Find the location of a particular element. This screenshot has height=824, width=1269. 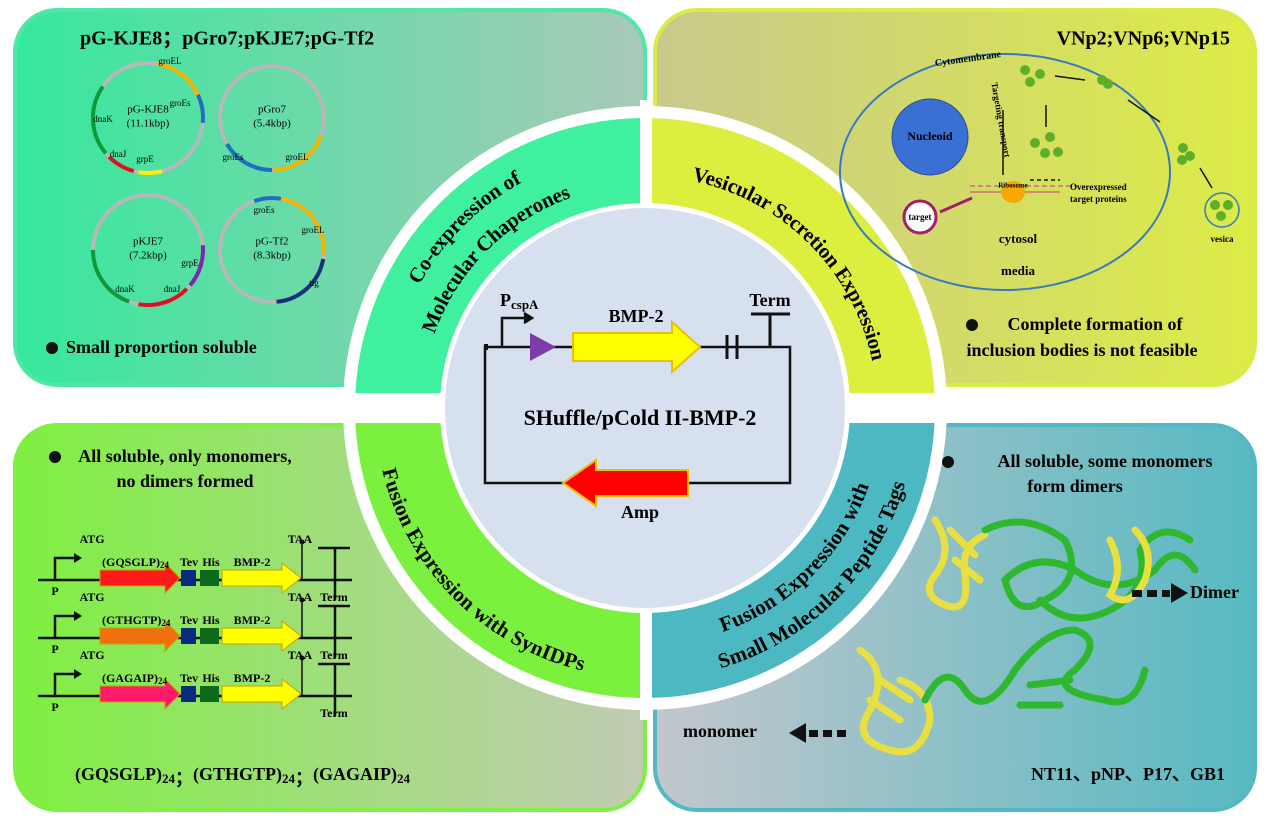

protein-dimer is located at coordinates (1062, 569).